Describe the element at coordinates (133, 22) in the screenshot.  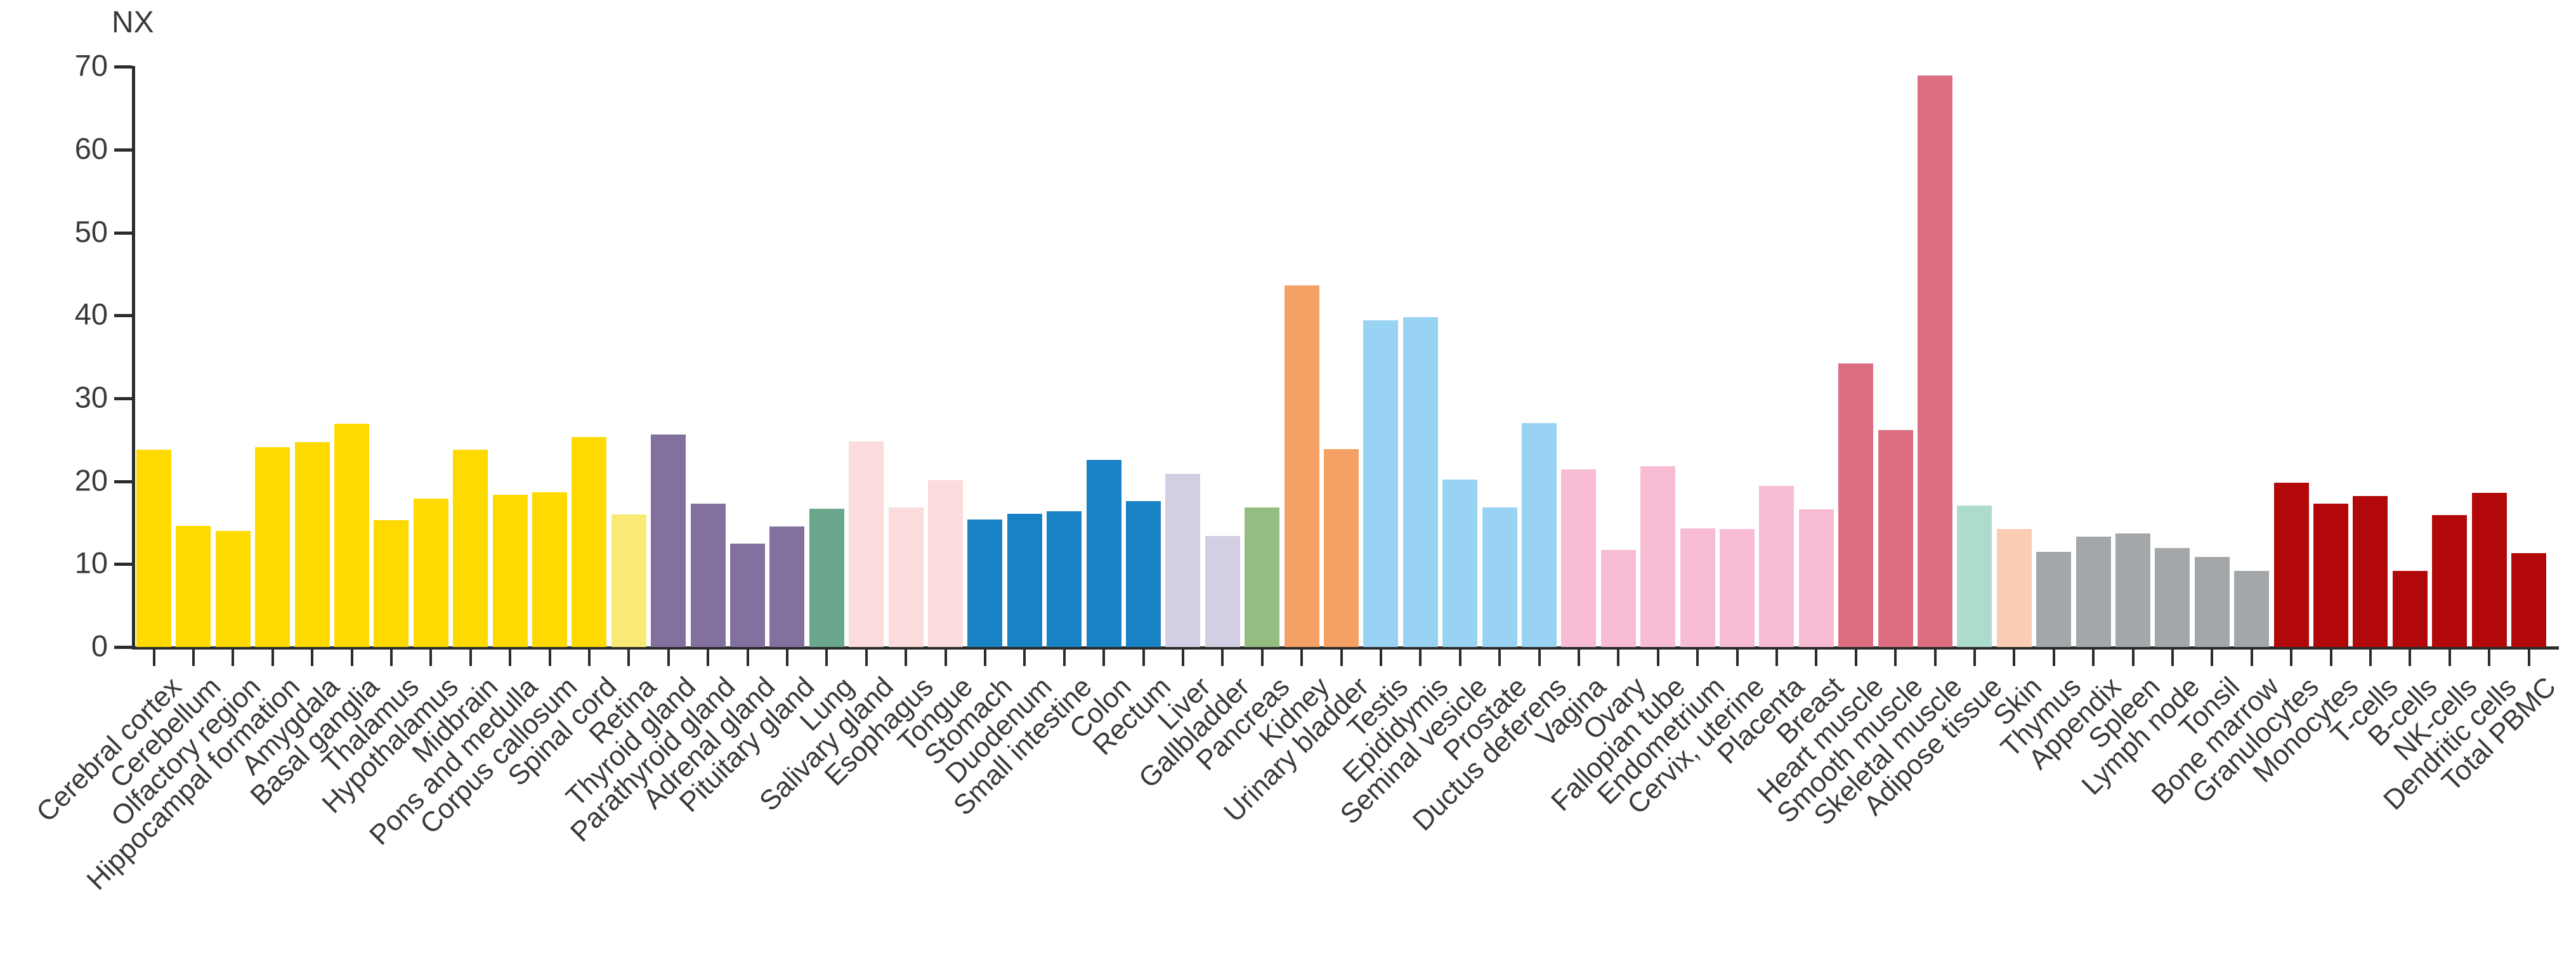
I see `y-axis-title: NX` at that location.